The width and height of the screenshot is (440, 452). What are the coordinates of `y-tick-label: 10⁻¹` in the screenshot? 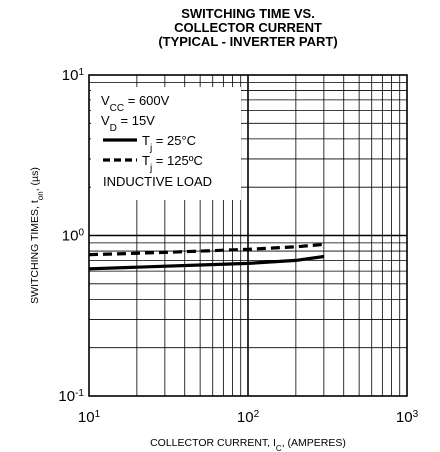 It's located at (71, 397).